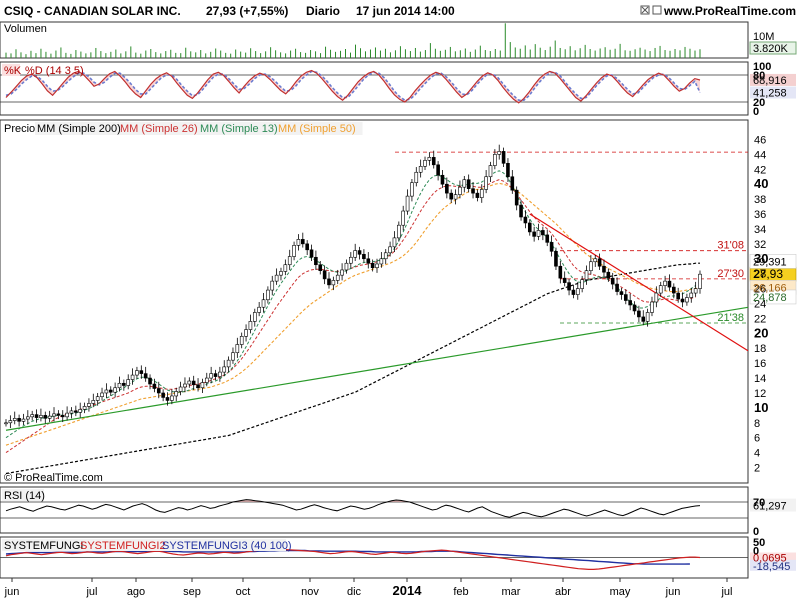  Describe the element at coordinates (317, 129) in the screenshot. I see `legend-label: MM (Simple 50)` at that location.